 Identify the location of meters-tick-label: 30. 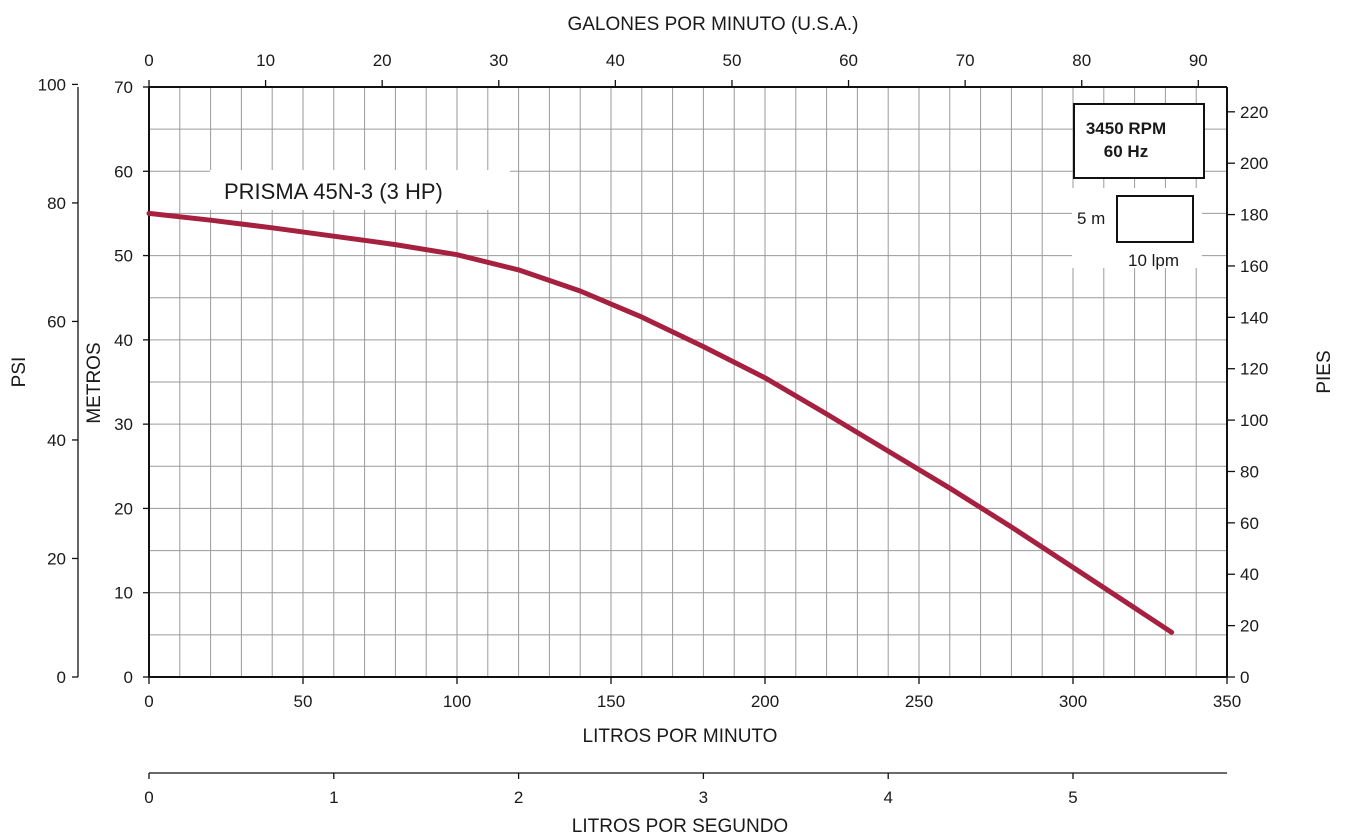
(123, 424).